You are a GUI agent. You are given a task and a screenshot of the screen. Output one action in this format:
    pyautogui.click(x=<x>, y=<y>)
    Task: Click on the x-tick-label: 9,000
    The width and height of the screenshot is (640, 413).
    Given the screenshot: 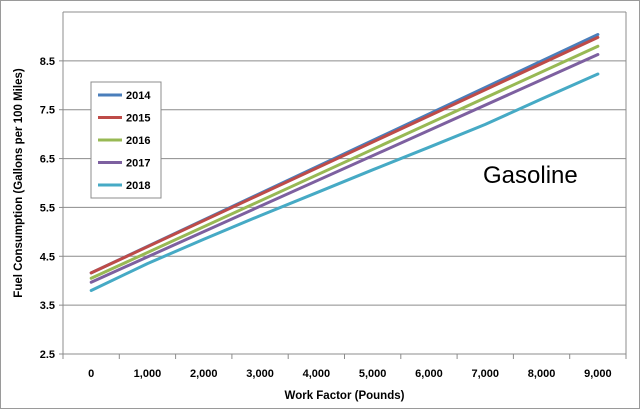 What is the action you would take?
    pyautogui.click(x=598, y=374)
    